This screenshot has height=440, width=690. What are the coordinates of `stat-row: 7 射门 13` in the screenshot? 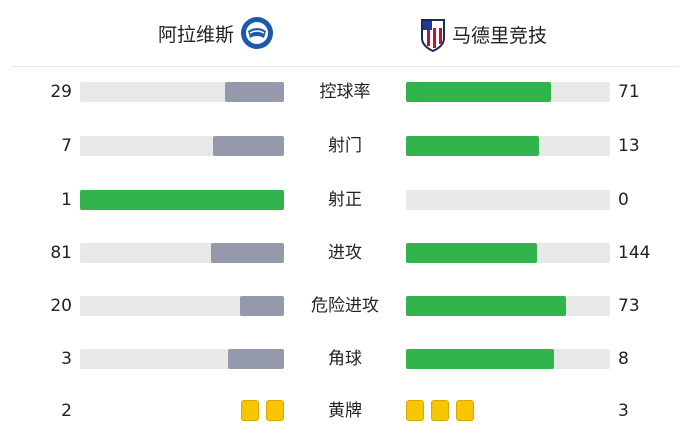 It's located at (345, 146).